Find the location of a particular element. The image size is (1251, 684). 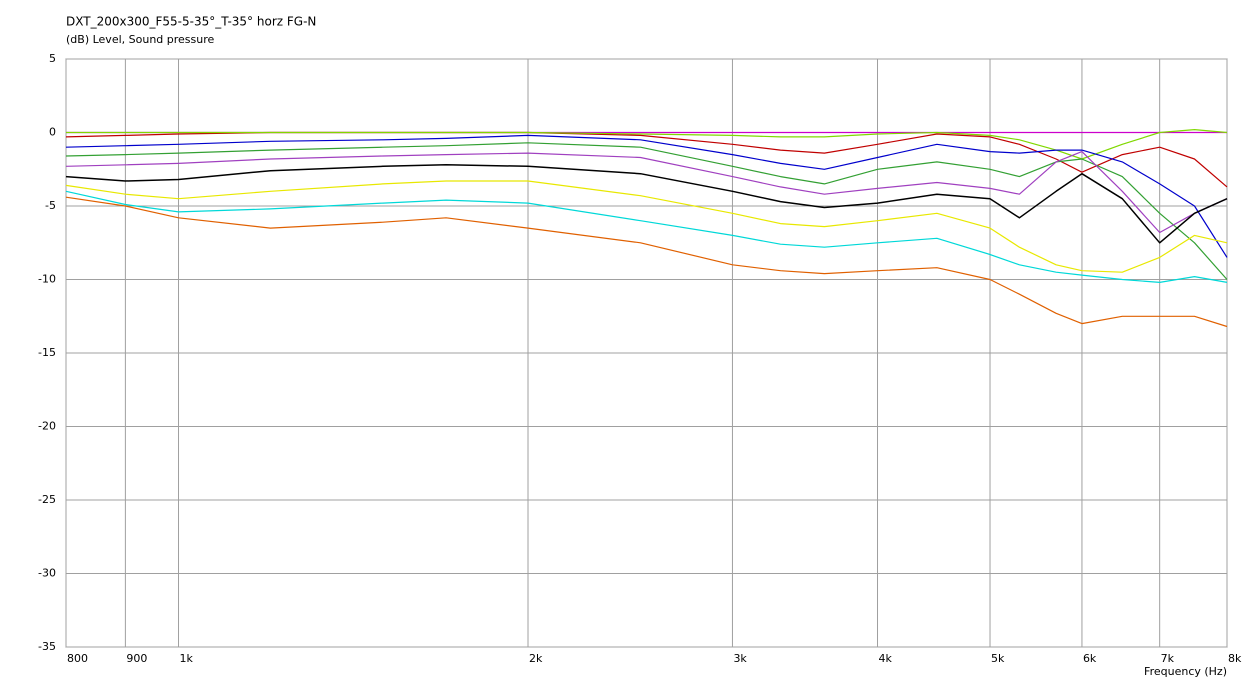

y-tick-label: -30 is located at coordinates (47, 573).